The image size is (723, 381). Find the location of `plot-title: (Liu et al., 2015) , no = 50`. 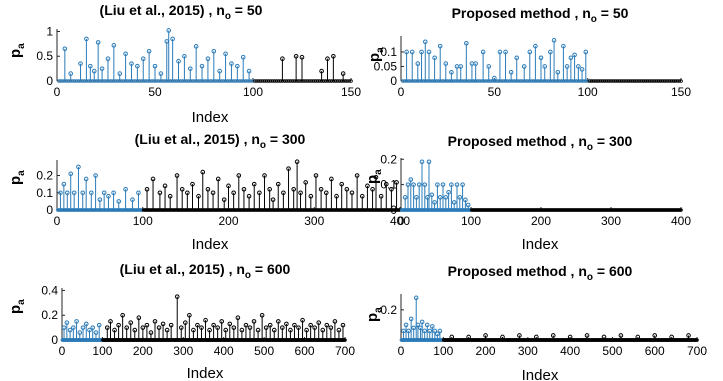

plot-title: (Liu et al., 2015) , no = 50 is located at coordinates (181, 12).